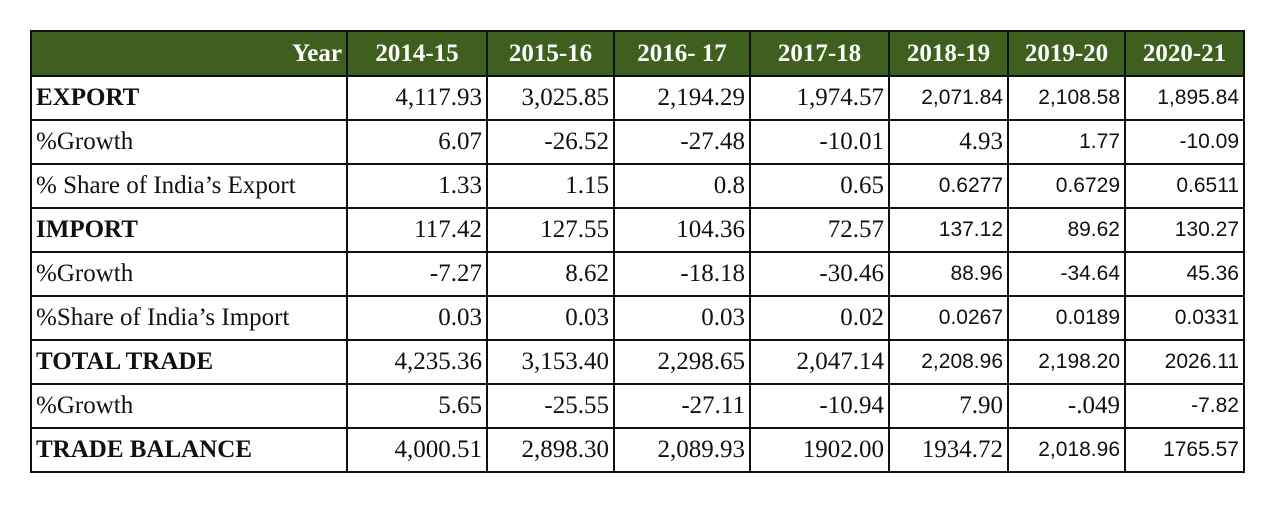  What do you see at coordinates (819, 53) in the screenshot?
I see `header-year-3: 2017-18` at bounding box center [819, 53].